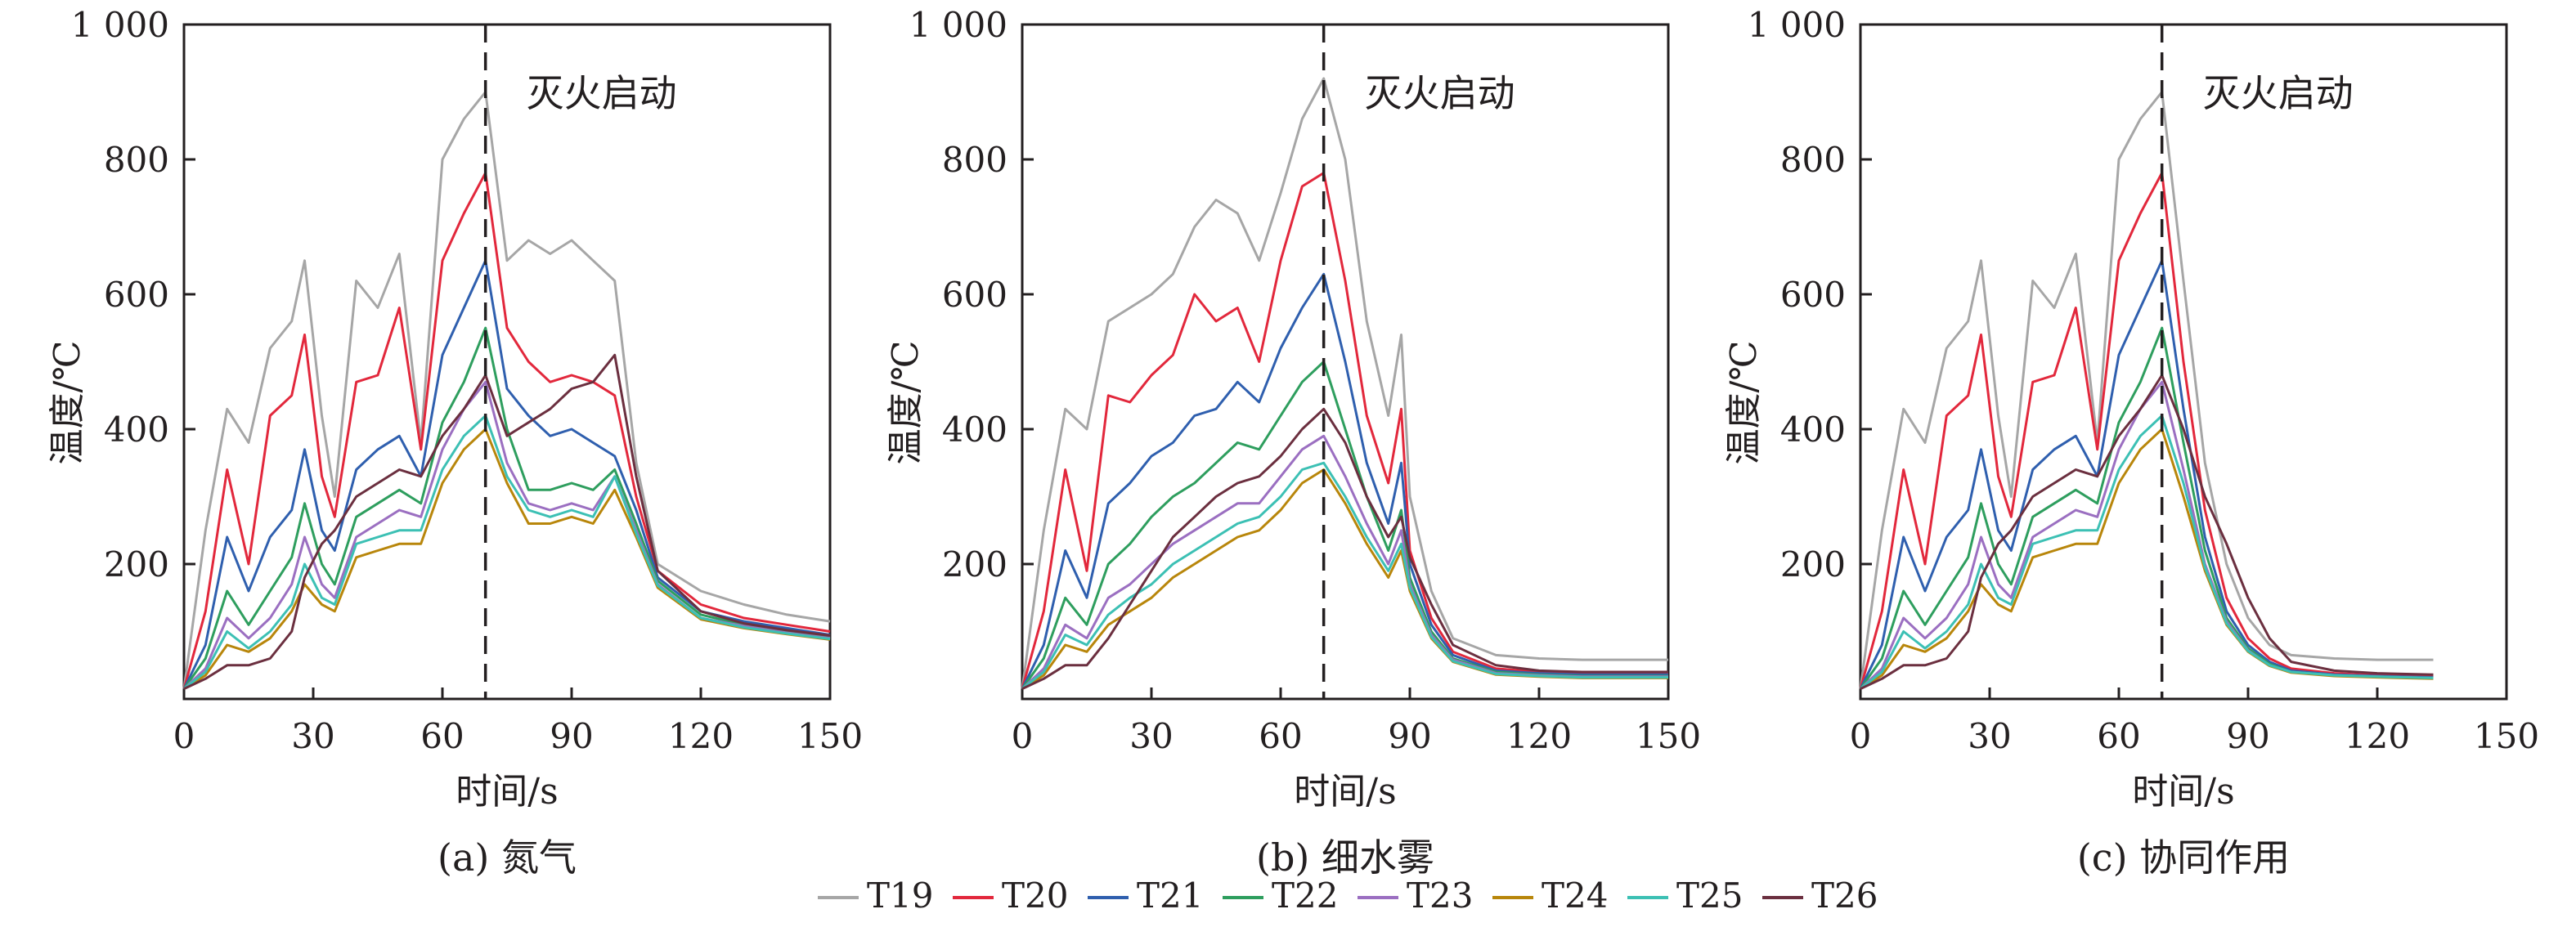 The image size is (2576, 936). What do you see at coordinates (1345, 858) in the screenshot?
I see `panel-label: (b) 细水雾` at bounding box center [1345, 858].